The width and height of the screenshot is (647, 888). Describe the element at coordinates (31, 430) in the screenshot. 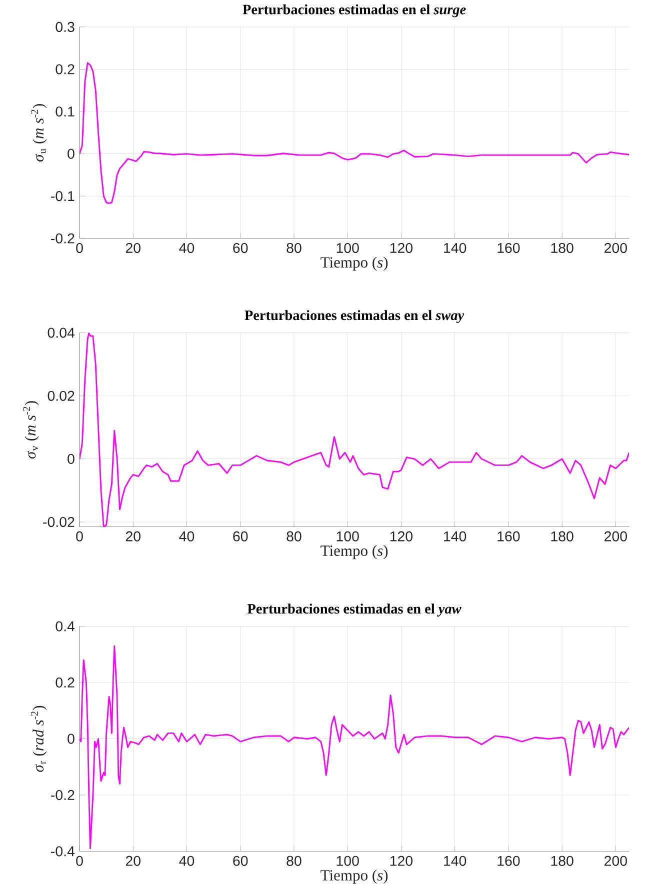

I see `y-axis-title: σ$_{v}$ (m s$^{-2}$)` at that location.